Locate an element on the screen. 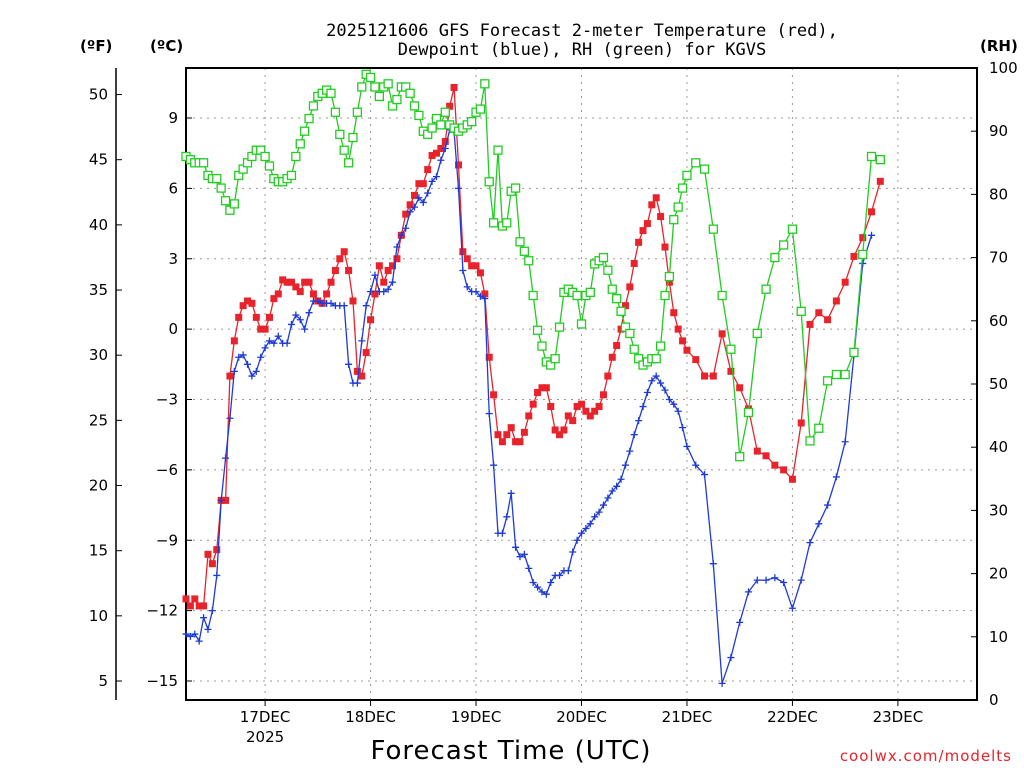  f-tick-label: 40 is located at coordinates (98, 225).